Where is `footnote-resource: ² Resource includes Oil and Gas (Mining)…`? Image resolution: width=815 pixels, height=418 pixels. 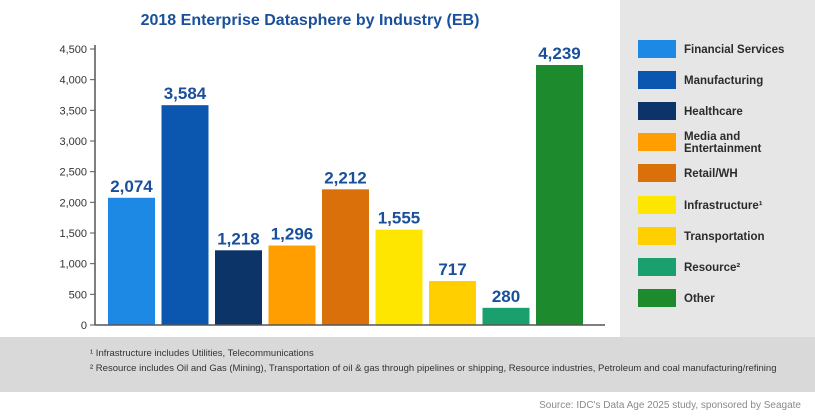
footnote-resource: ² Resource includes Oil and Gas (Mining)… is located at coordinates (433, 368).